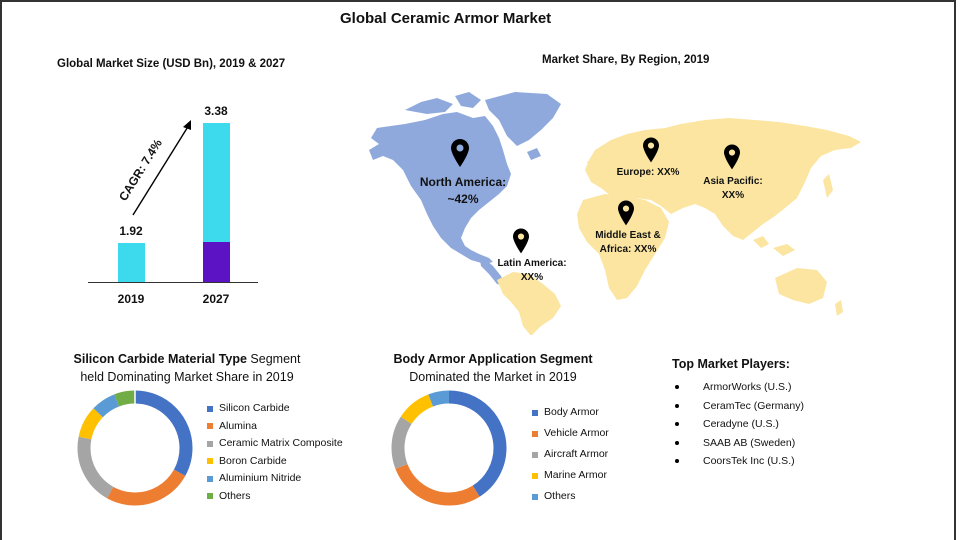 The width and height of the screenshot is (960, 540). Describe the element at coordinates (173, 282) in the screenshot. I see `x-axis-line` at that location.